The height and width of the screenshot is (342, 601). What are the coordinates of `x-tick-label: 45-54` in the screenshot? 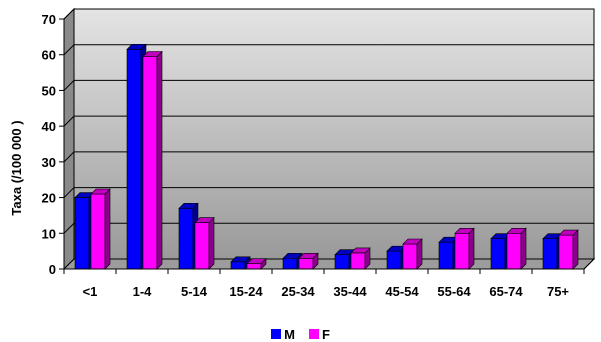 It's located at (402, 291).